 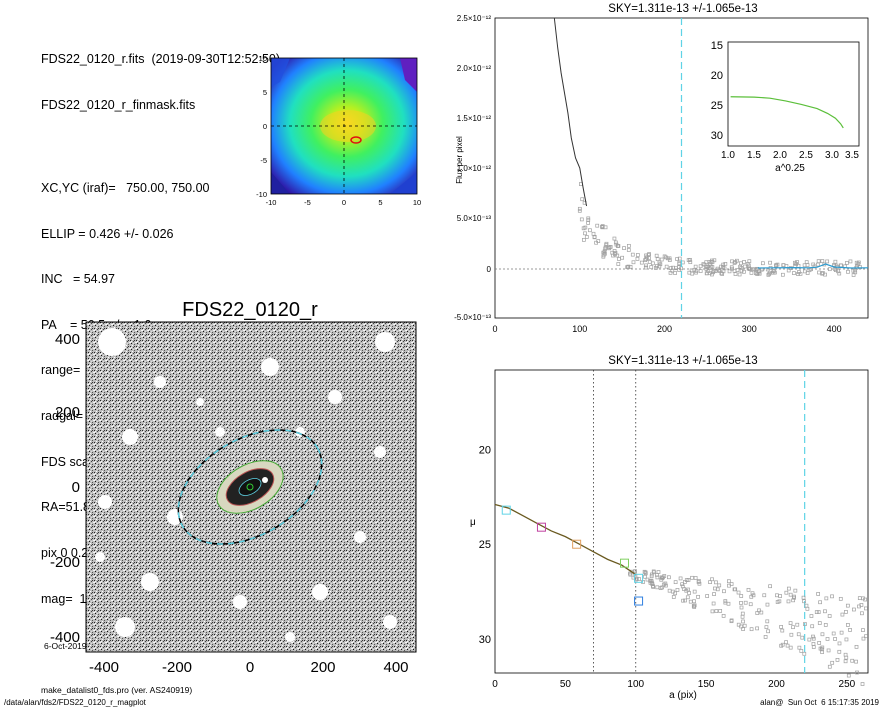 What do you see at coordinates (380, 202) in the screenshot?
I see `thumb-xtick: 5` at bounding box center [380, 202].